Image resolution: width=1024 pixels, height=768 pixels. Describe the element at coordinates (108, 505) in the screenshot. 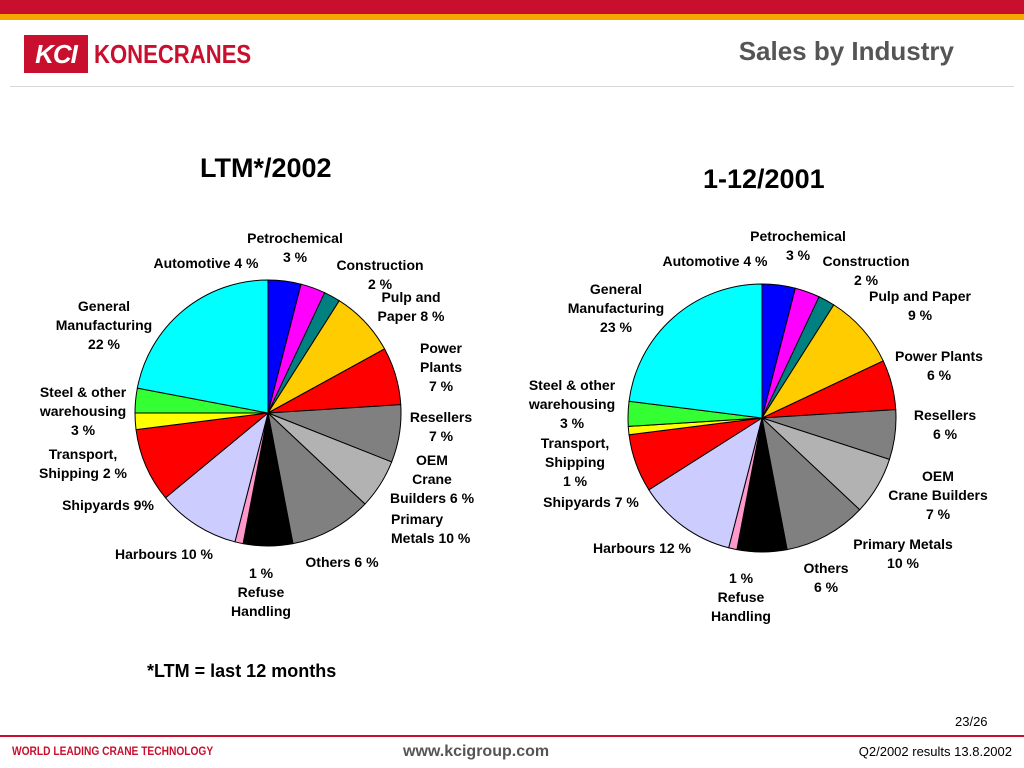

I see `left-label-shipyards: Shipyards 9%` at that location.